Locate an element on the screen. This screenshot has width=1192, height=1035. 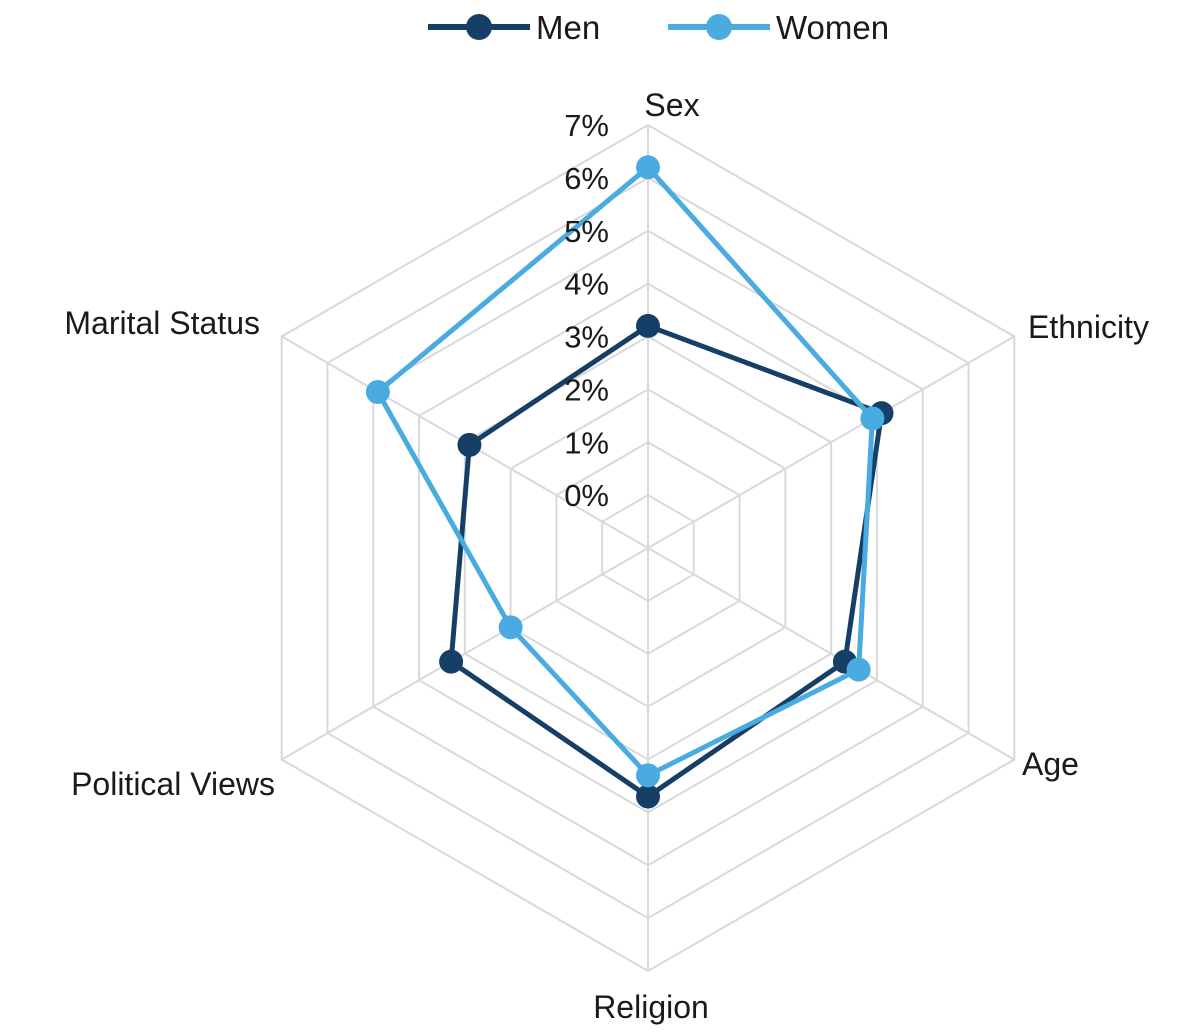
tick-label: 6% is located at coordinates (586, 178).